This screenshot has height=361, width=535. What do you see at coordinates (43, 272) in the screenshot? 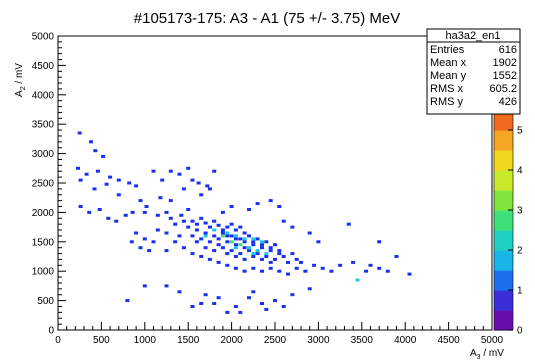
I see `y-tick-label: 1000` at bounding box center [43, 272].